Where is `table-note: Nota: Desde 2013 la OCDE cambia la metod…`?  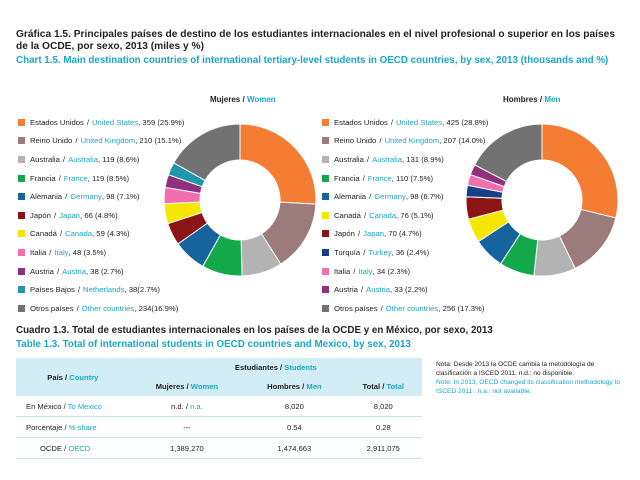 table-note: Nota: Desde 2013 la OCDE cambia la metod… is located at coordinates (531, 378).